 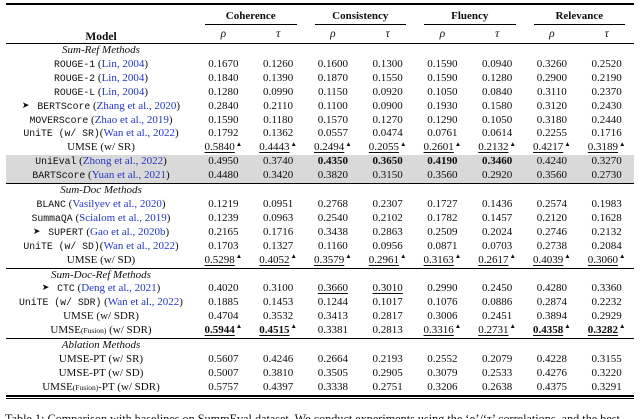 What do you see at coordinates (552, 119) in the screenshot?
I see `metric-value: 0.3180` at bounding box center [552, 119].